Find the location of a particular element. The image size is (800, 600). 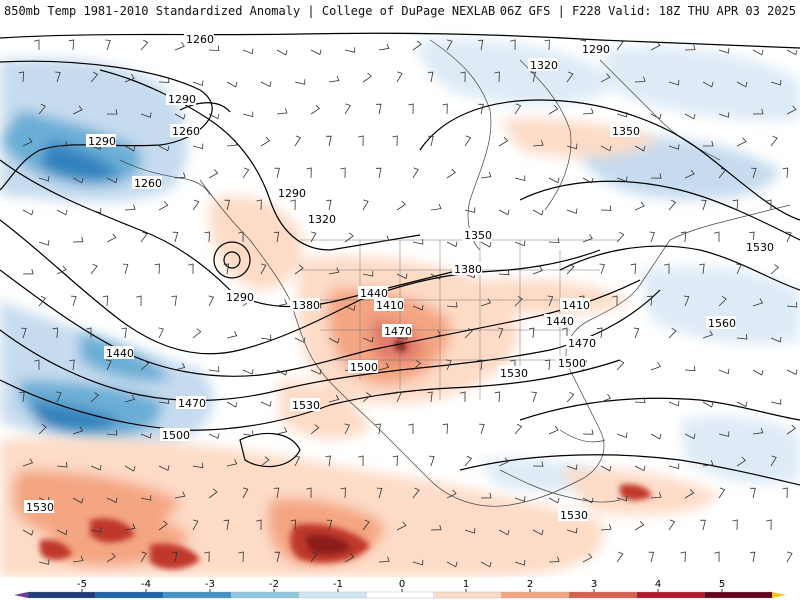

colorbar-tick-label: 0 is located at coordinates (402, 584).